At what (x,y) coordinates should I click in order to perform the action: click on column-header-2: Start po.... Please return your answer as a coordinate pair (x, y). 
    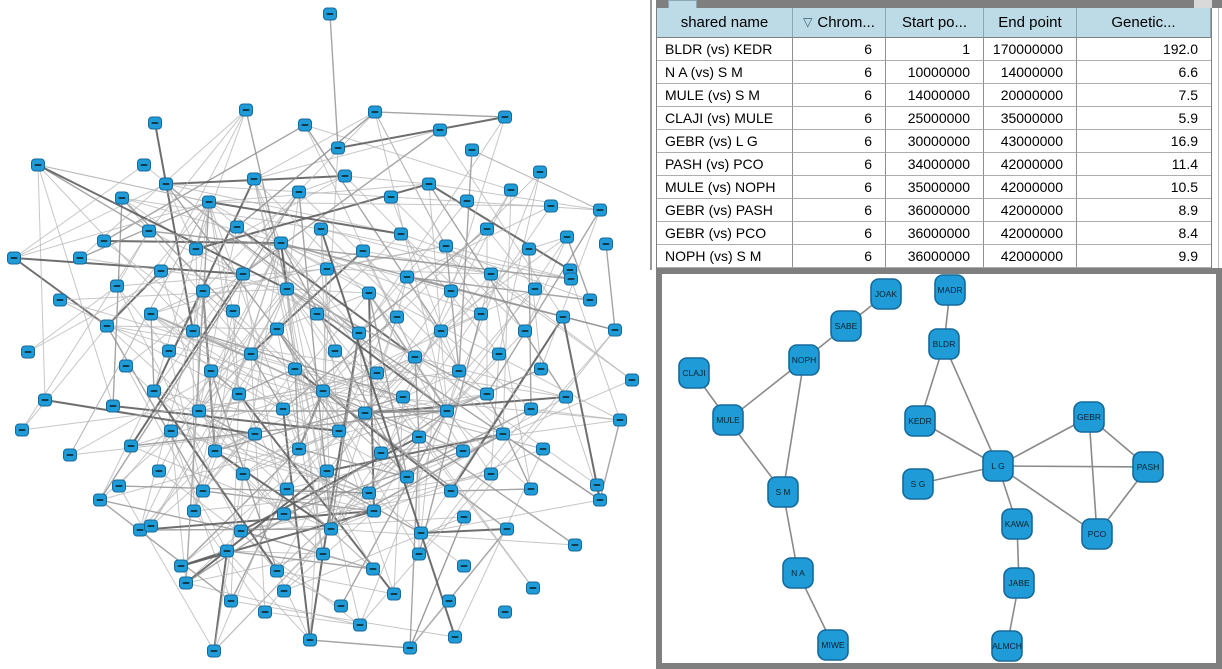
    Looking at the image, I should click on (935, 23).